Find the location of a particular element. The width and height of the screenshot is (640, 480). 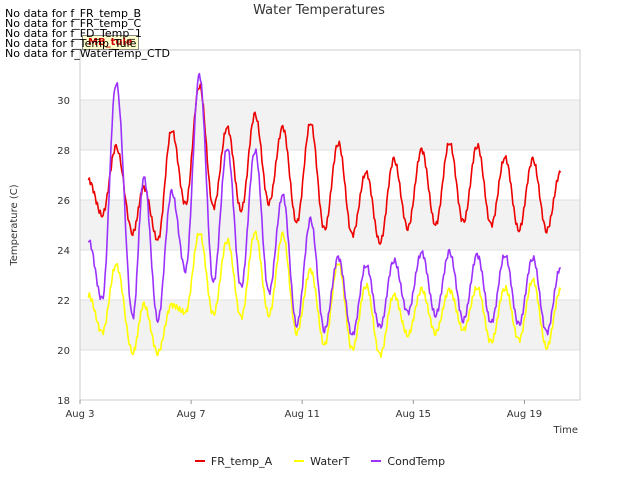

y-tick-label: 30 is located at coordinates (63, 101).